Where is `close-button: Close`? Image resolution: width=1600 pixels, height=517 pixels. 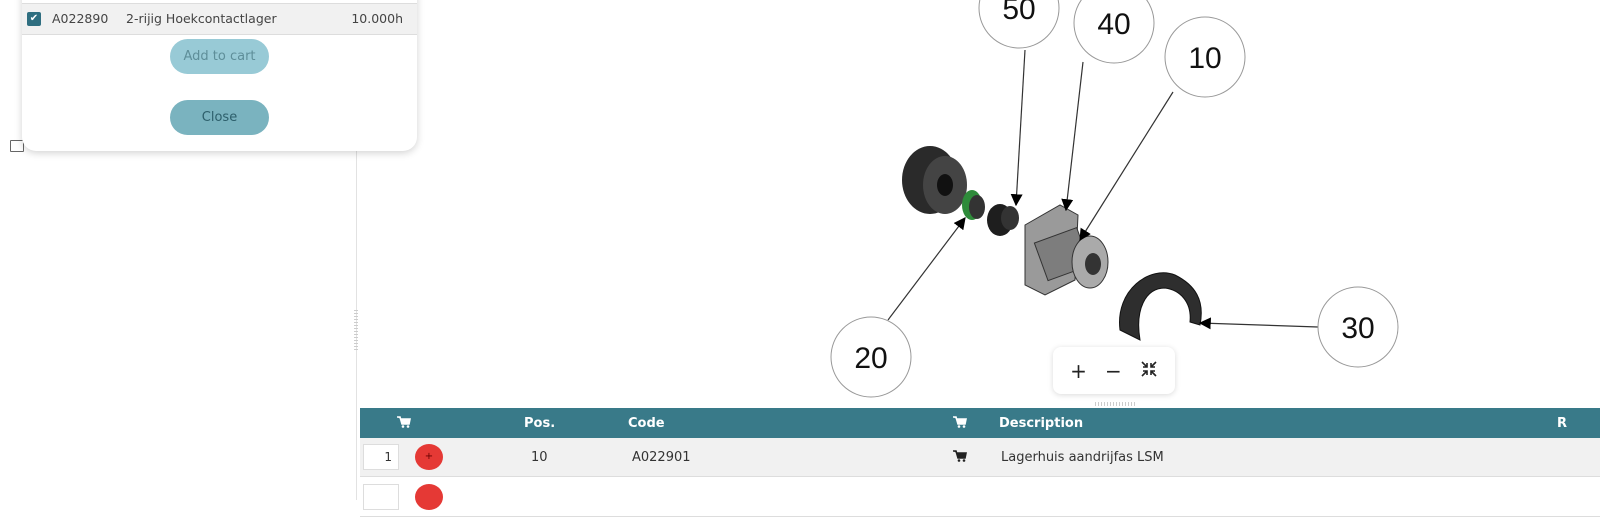 close-button: Close is located at coordinates (219, 117).